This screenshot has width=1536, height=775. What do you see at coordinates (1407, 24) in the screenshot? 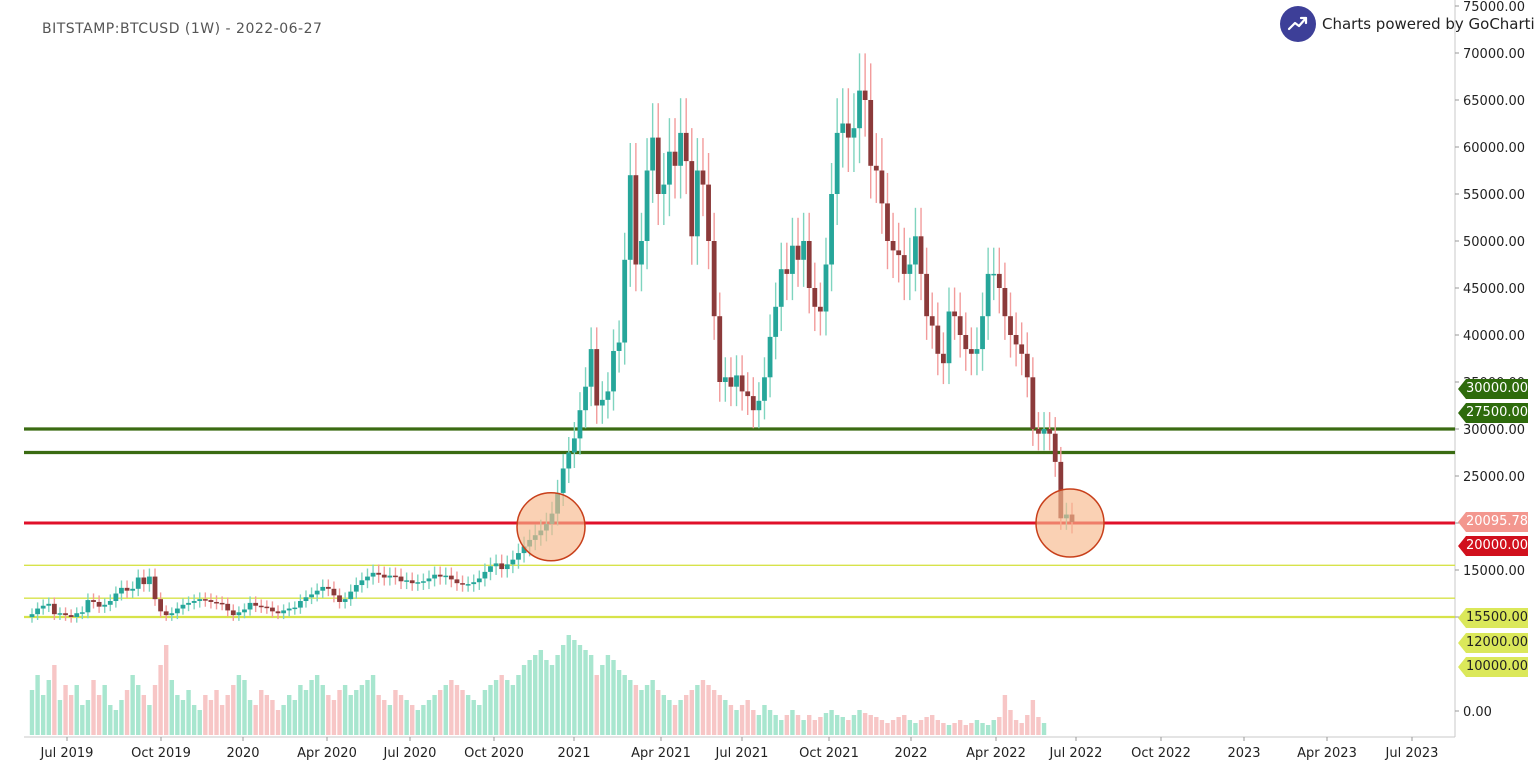
I see `brand-badge: Charts powered by GoCharti` at bounding box center [1407, 24].